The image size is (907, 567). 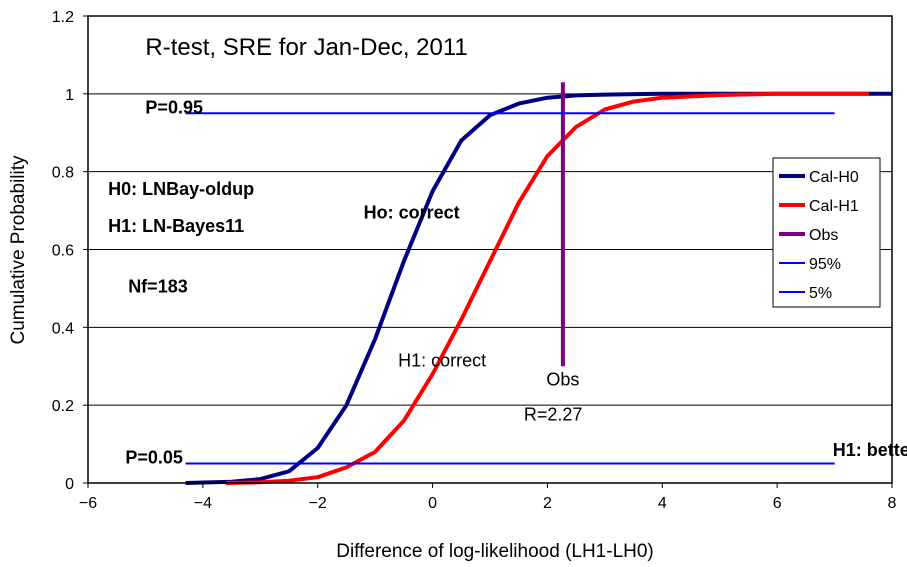 What do you see at coordinates (69, 484) in the screenshot?
I see `y-tick-label: 0` at bounding box center [69, 484].